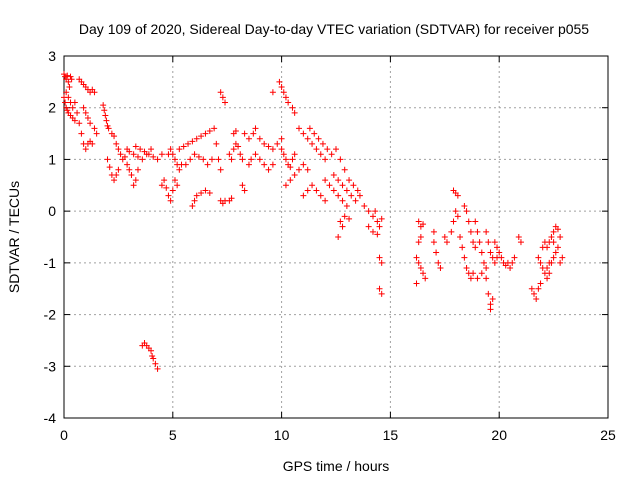  Describe the element at coordinates (336, 466) in the screenshot. I see `x-axis-label: GPS time / hours` at that location.